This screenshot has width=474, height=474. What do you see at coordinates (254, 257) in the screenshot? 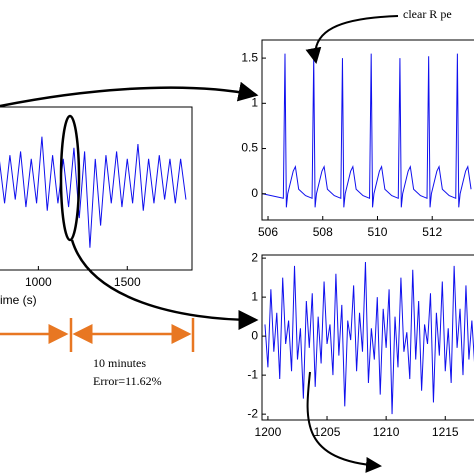
I see `y-tick-label: 2` at bounding box center [254, 257].